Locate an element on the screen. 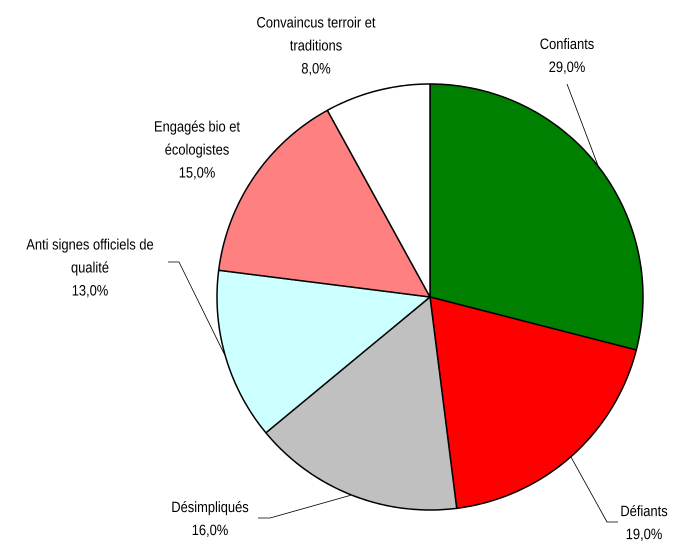 The width and height of the screenshot is (675, 544). data-label: 15,0% is located at coordinates (197, 173).